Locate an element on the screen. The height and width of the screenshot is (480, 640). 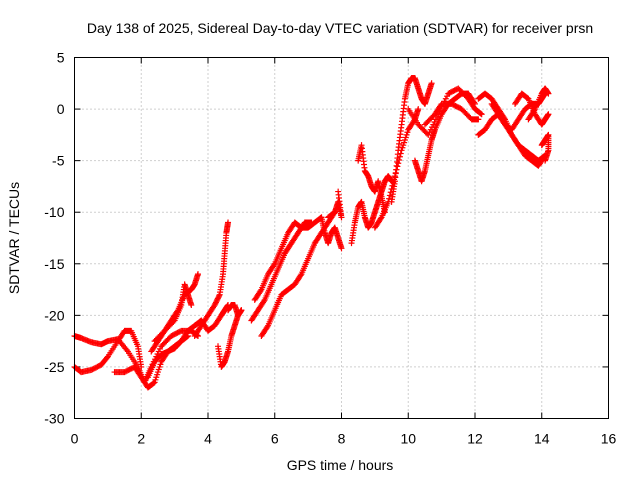
y-tick-label: -15 is located at coordinates (54, 264).